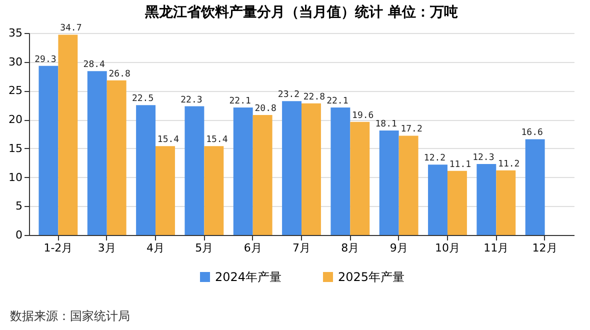 This screenshot has height=330, width=590. I want to click on x-tick-label: 4月, so click(155, 248).